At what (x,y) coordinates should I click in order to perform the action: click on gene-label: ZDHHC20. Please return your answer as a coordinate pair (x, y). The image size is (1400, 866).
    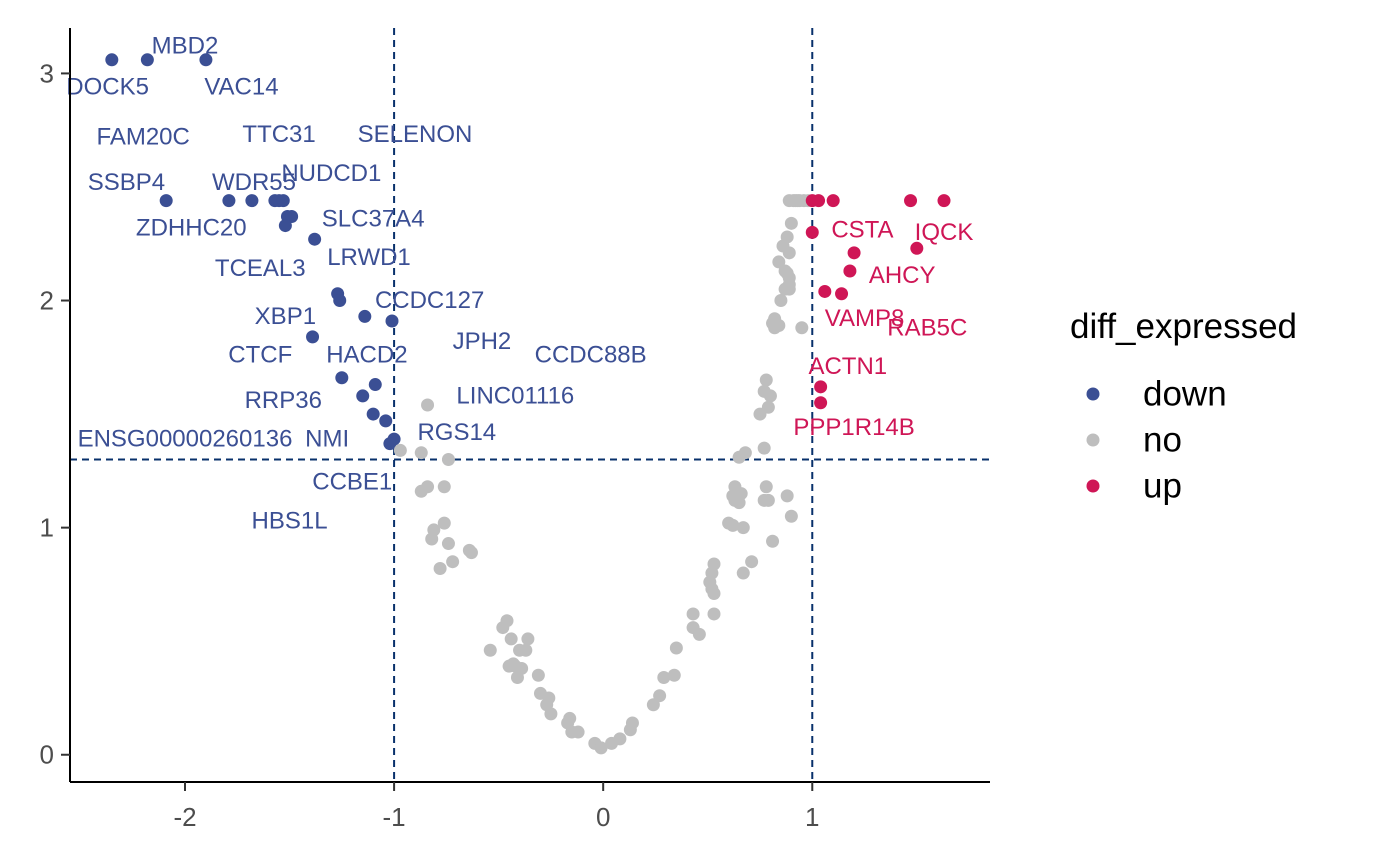
    Looking at the image, I should click on (191, 227).